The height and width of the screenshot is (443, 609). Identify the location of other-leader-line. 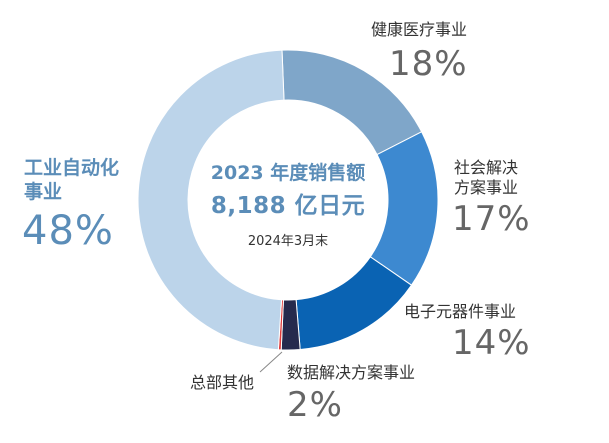
(271, 362).